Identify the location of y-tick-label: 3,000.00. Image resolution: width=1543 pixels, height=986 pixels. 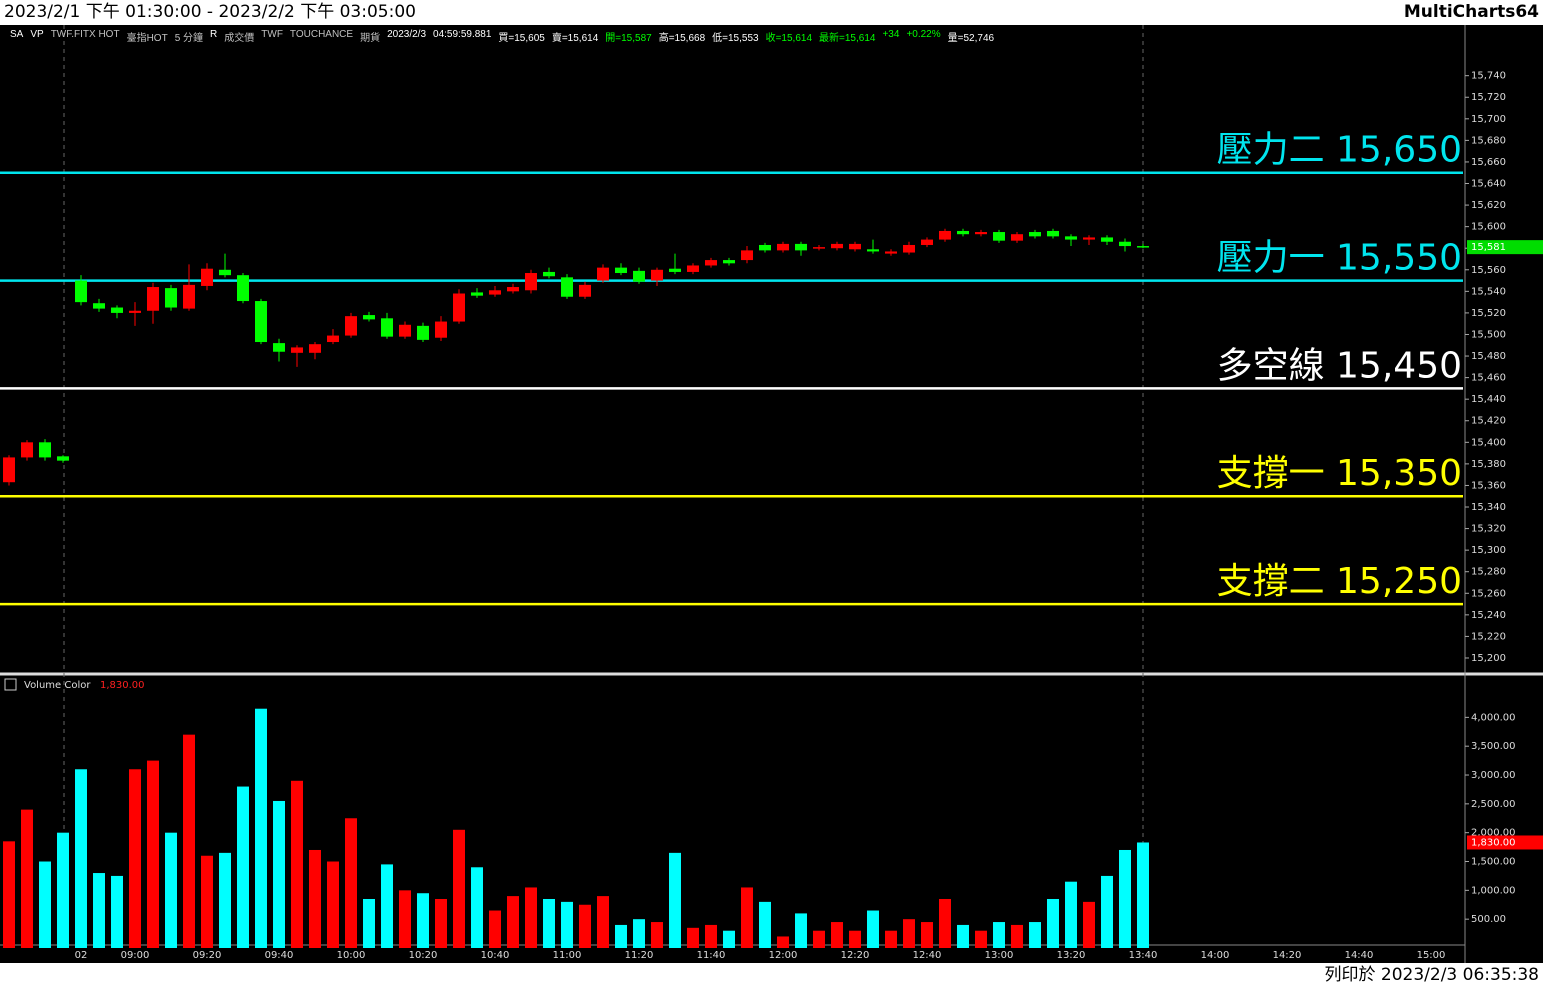
(1493, 775).